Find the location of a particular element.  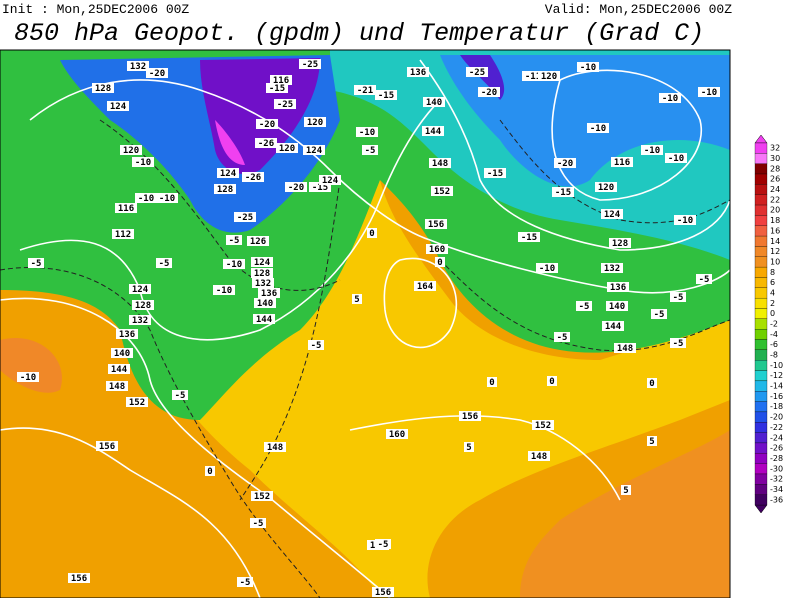

colorbar-label: -32 is located at coordinates (776, 479).